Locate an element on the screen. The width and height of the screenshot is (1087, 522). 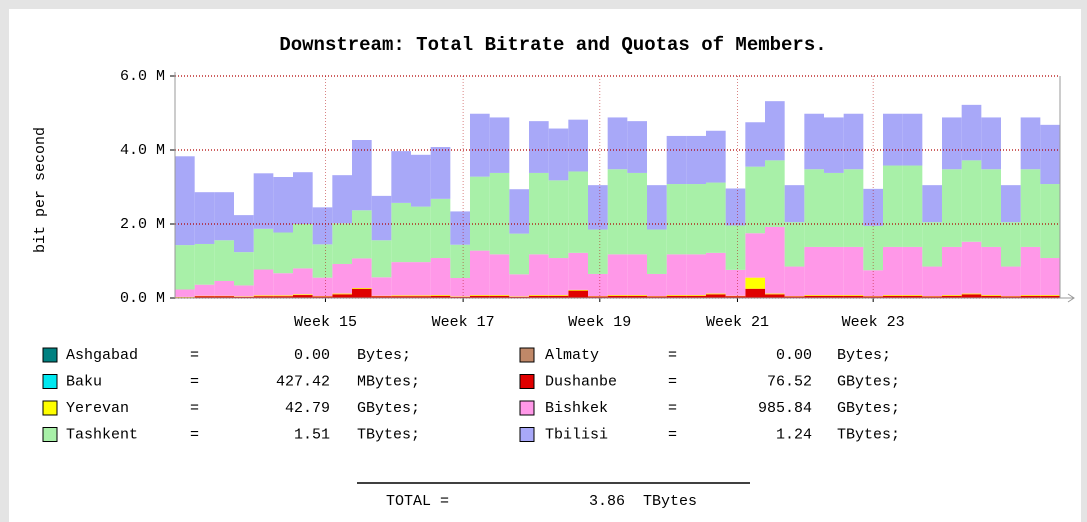
x-tick-label: Week 19 is located at coordinates (599, 322).